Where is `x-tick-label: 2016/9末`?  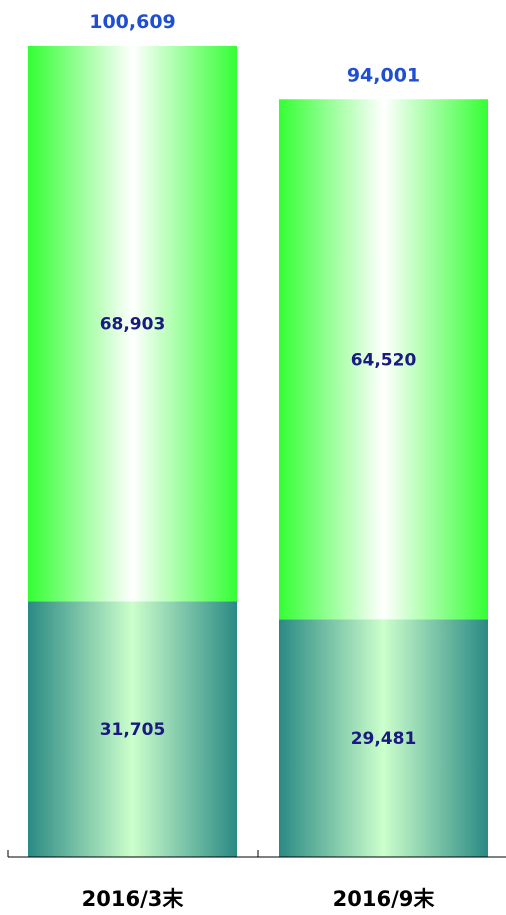 x-tick-label: 2016/9末 is located at coordinates (384, 899).